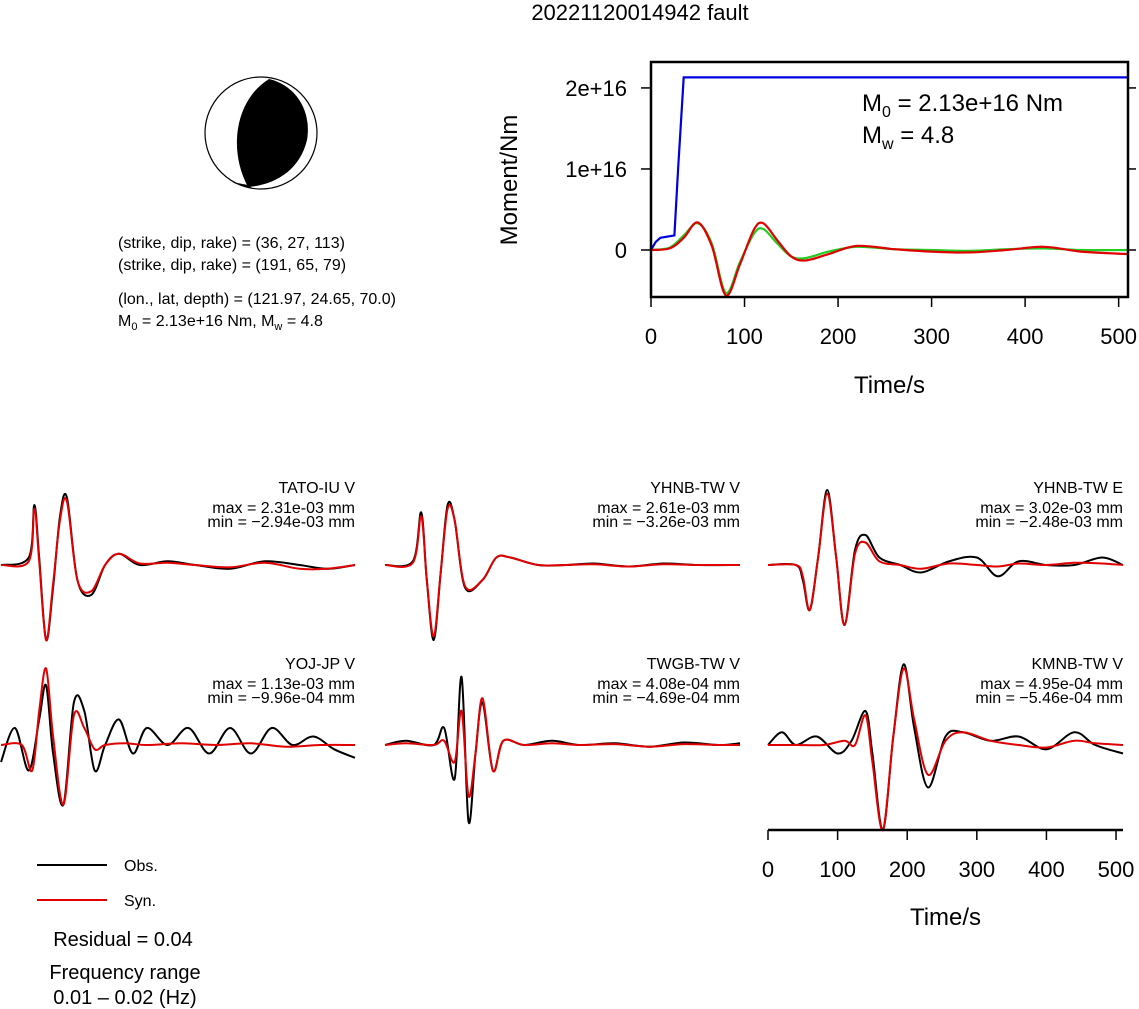 The image size is (1139, 1009). I want to click on moment-x-tick-label: 400, so click(1025, 336).